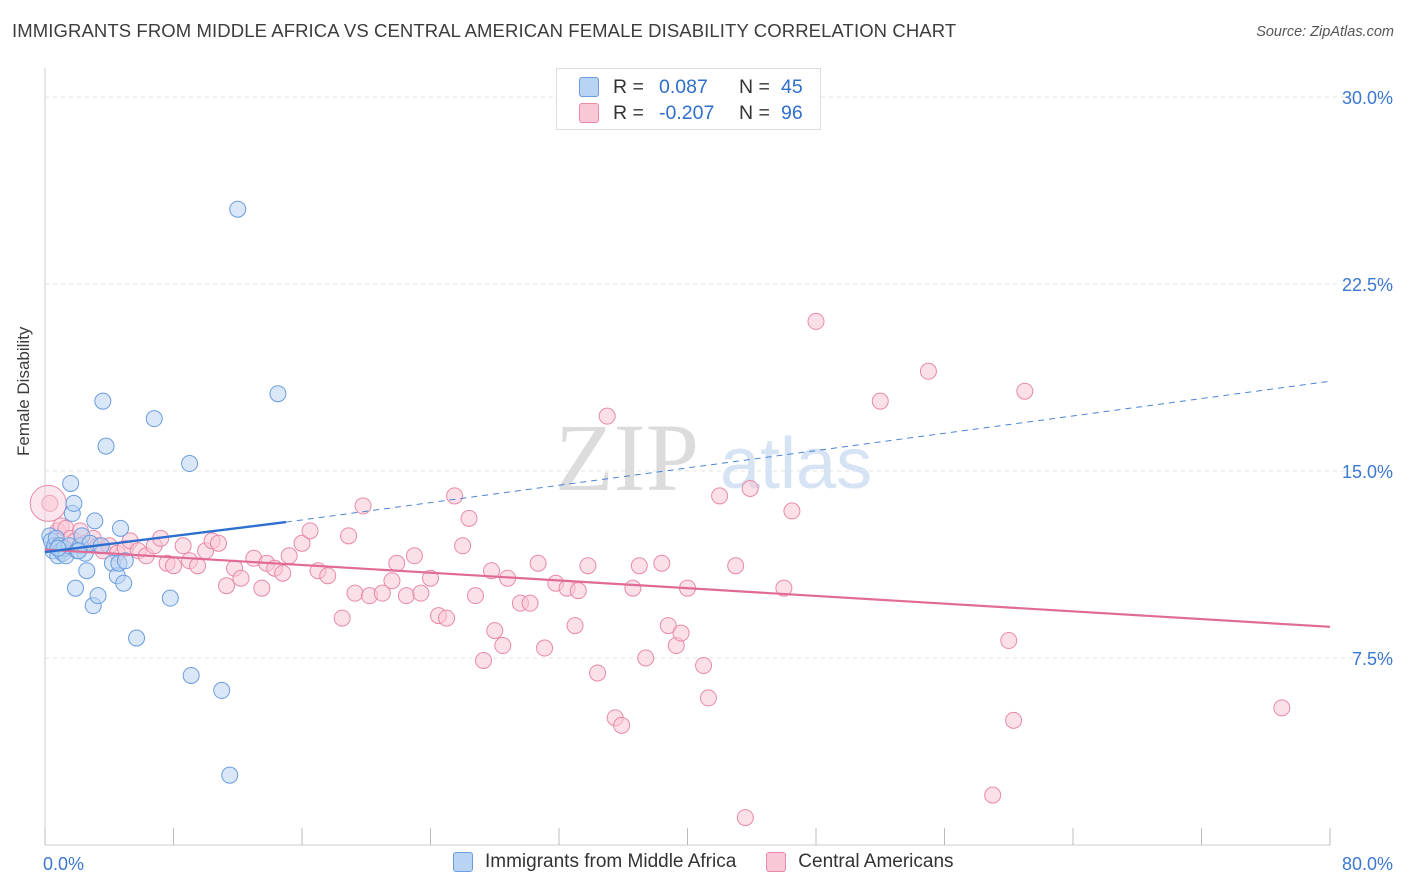 This screenshot has width=1406, height=892. I want to click on n-value-blue: 45, so click(792, 86).